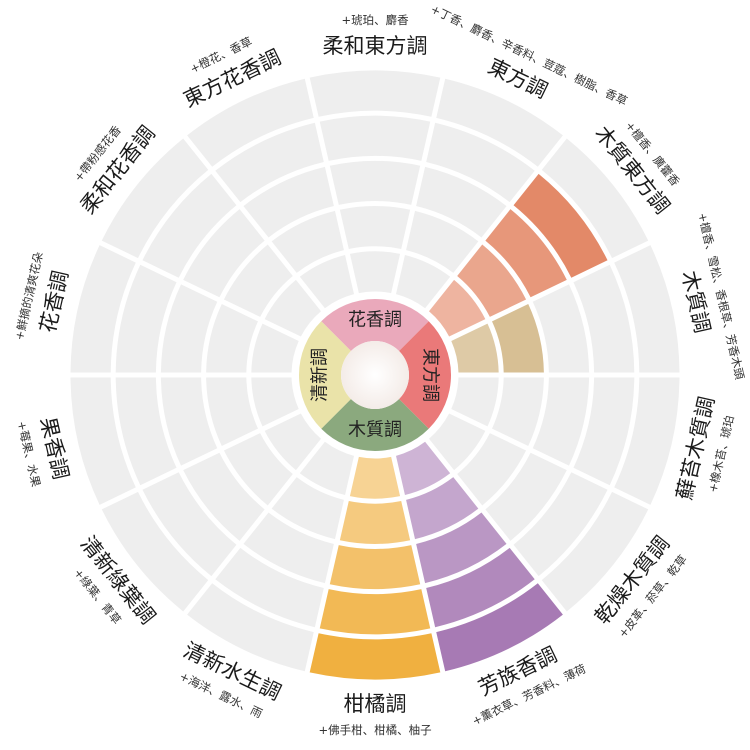 The image size is (750, 750). I want to click on family-note-label: +琥珀、麝香, so click(375, 20).